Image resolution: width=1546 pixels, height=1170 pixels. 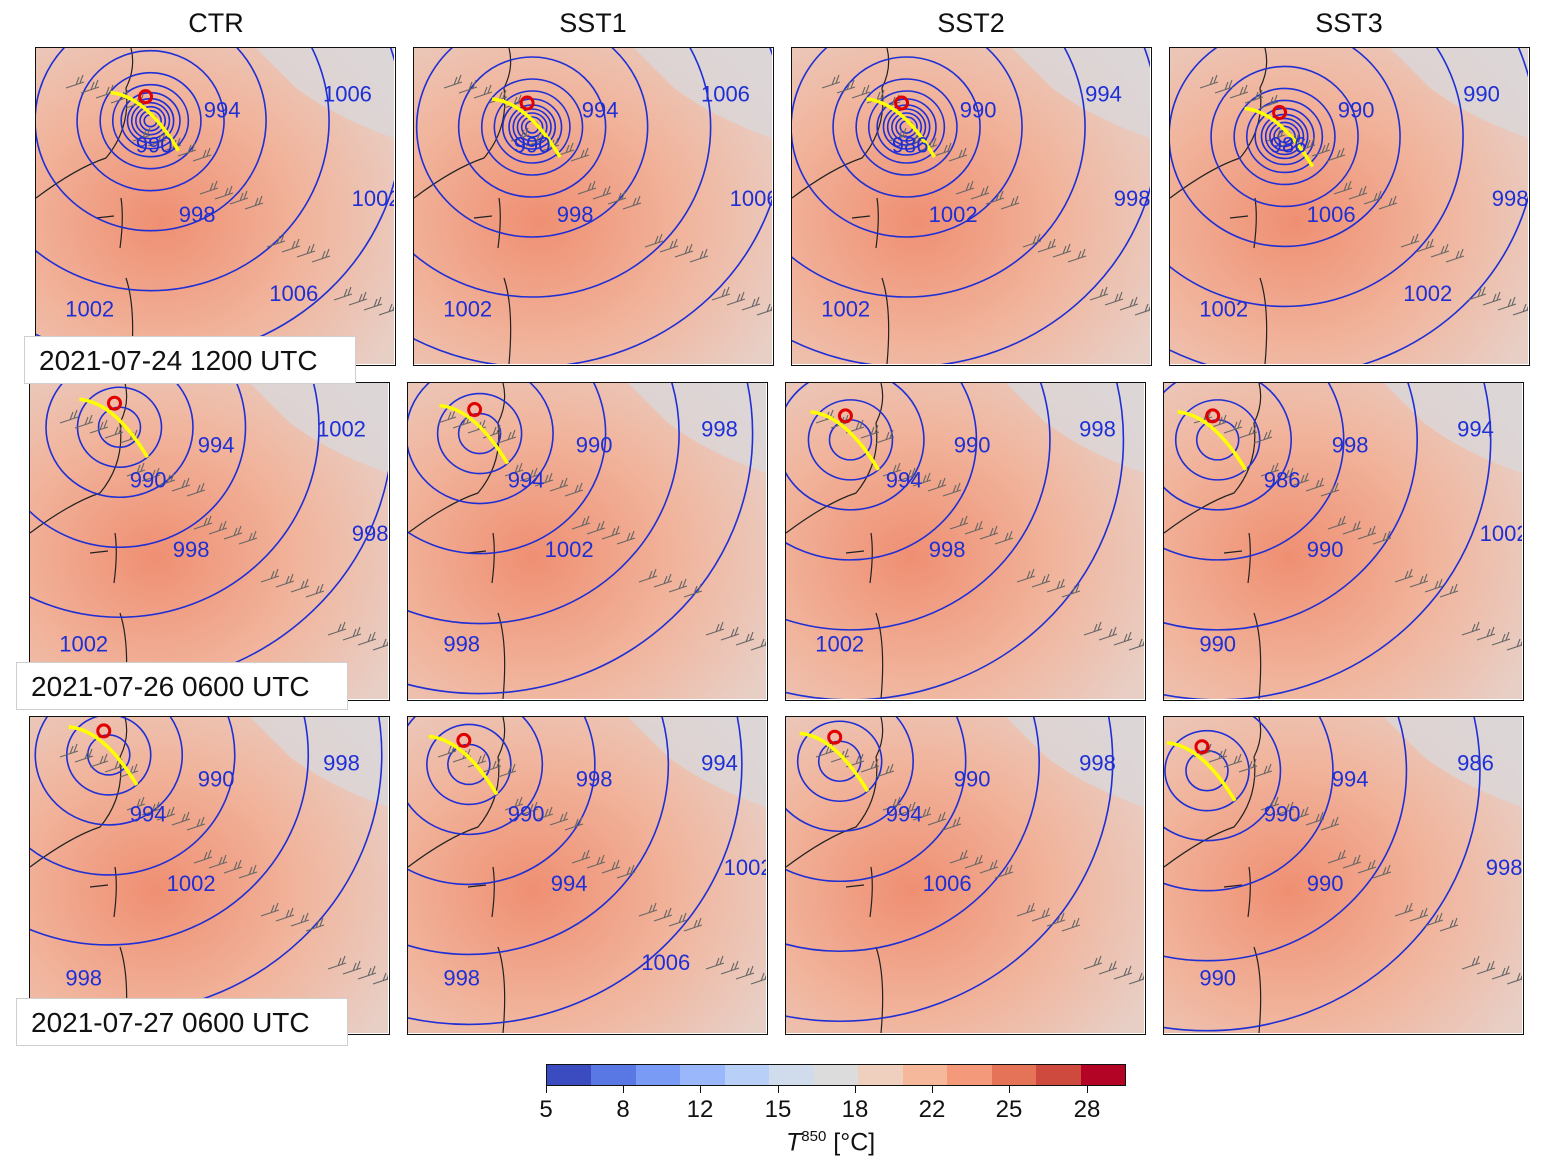 What do you see at coordinates (1331, 214) in the screenshot?
I see `isobar-label: 1006` at bounding box center [1331, 214].